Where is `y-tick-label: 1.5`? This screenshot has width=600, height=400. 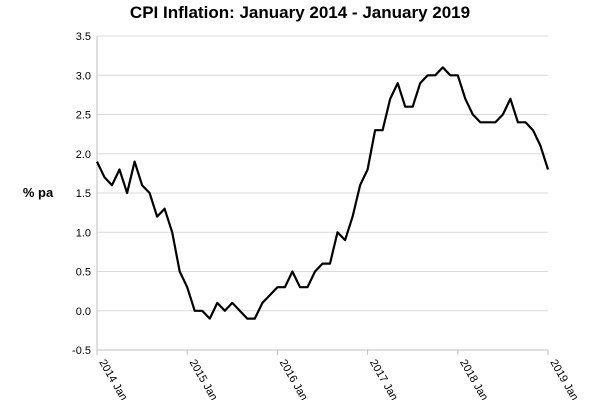
y-tick-label: 1.5 is located at coordinates (83, 194).